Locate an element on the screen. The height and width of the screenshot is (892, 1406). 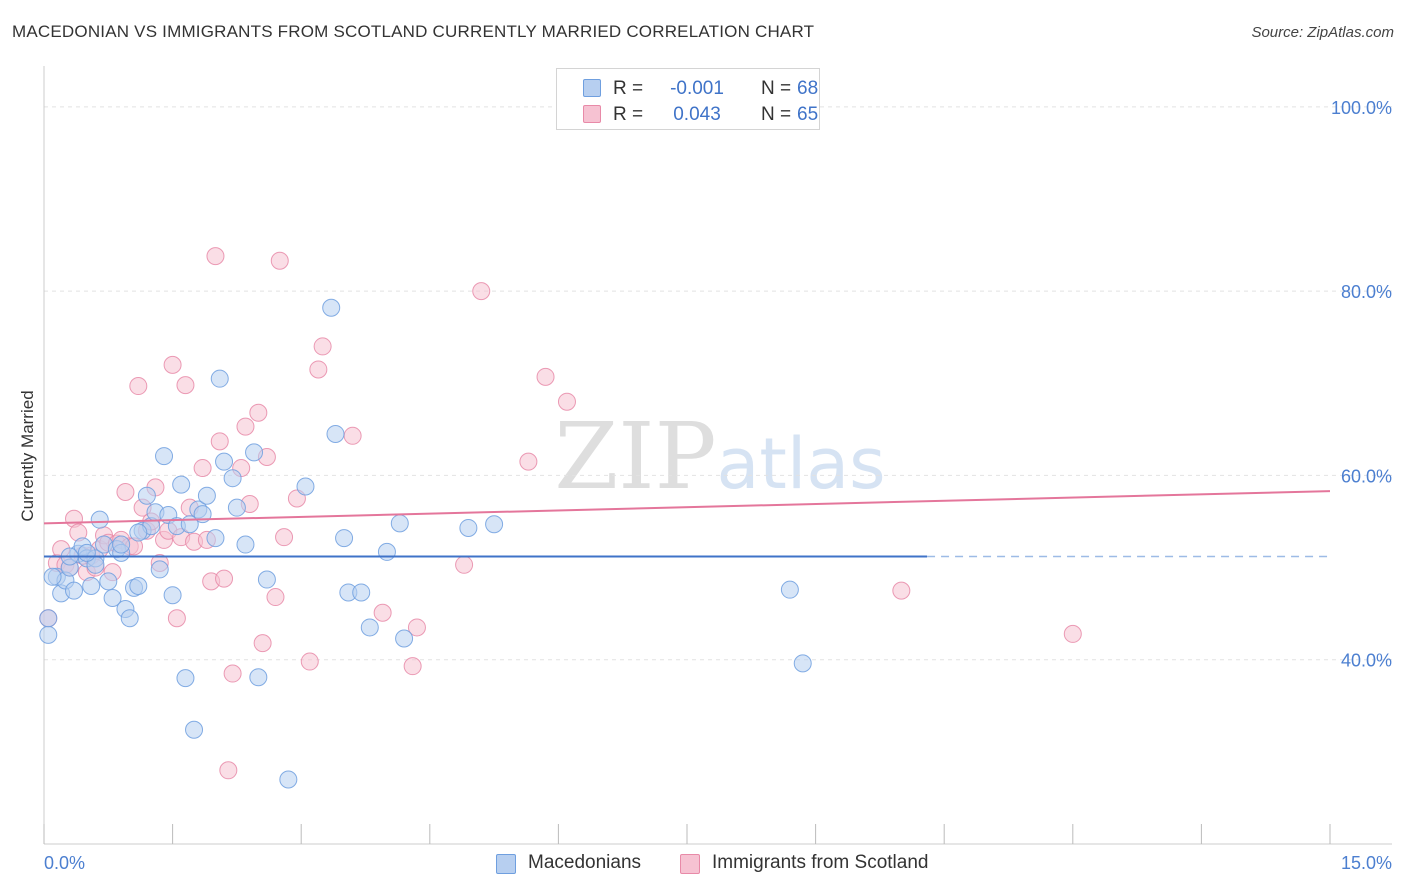
watermark: ZIPatlas is located at coordinates (719, 456).